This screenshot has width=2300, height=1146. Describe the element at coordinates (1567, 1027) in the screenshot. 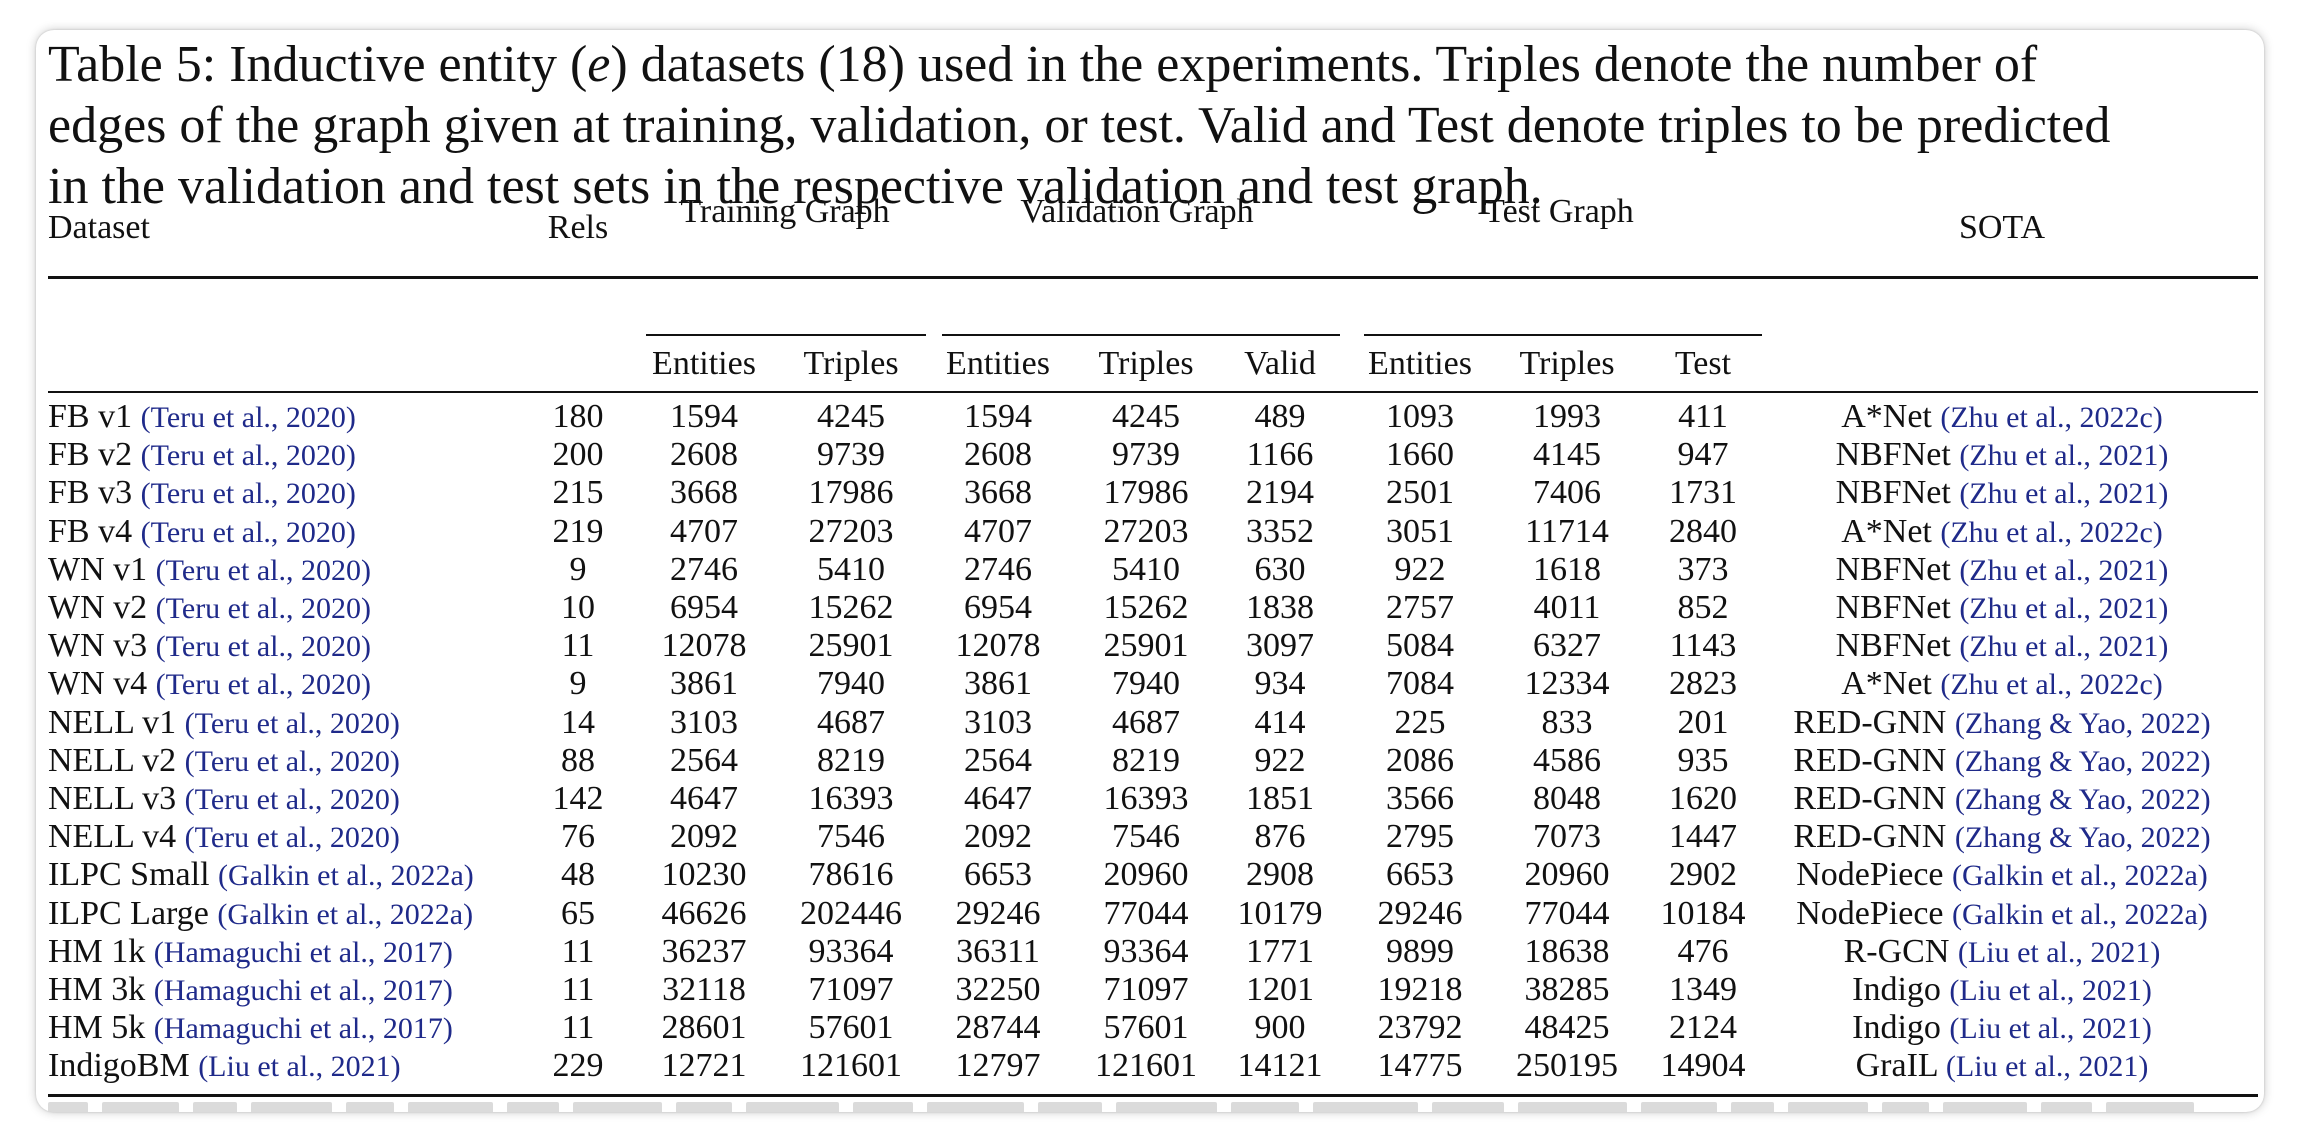

I see `cell-te-tri: 48425` at that location.